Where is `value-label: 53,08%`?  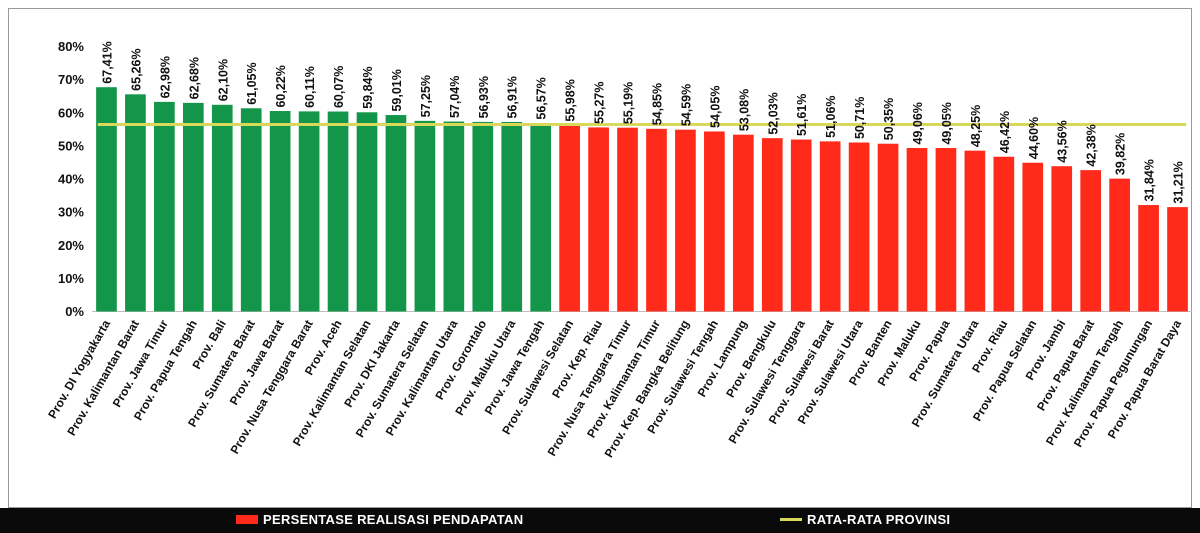 value-label: 53,08% is located at coordinates (744, 110).